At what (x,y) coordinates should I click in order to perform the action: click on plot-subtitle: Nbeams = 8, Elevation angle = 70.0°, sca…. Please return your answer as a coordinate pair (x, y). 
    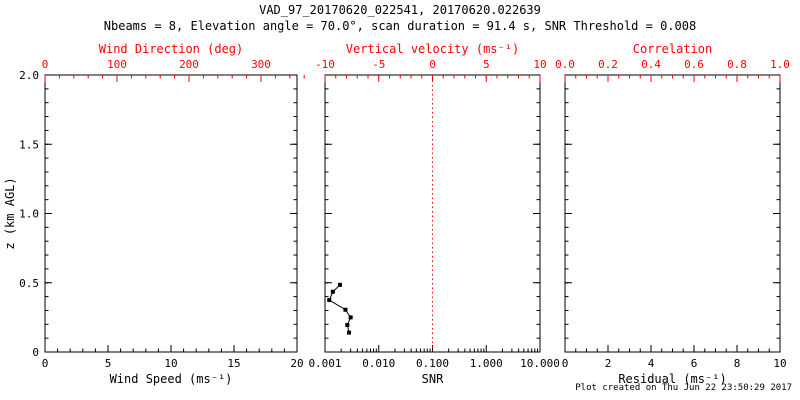
    Looking at the image, I should click on (400, 26).